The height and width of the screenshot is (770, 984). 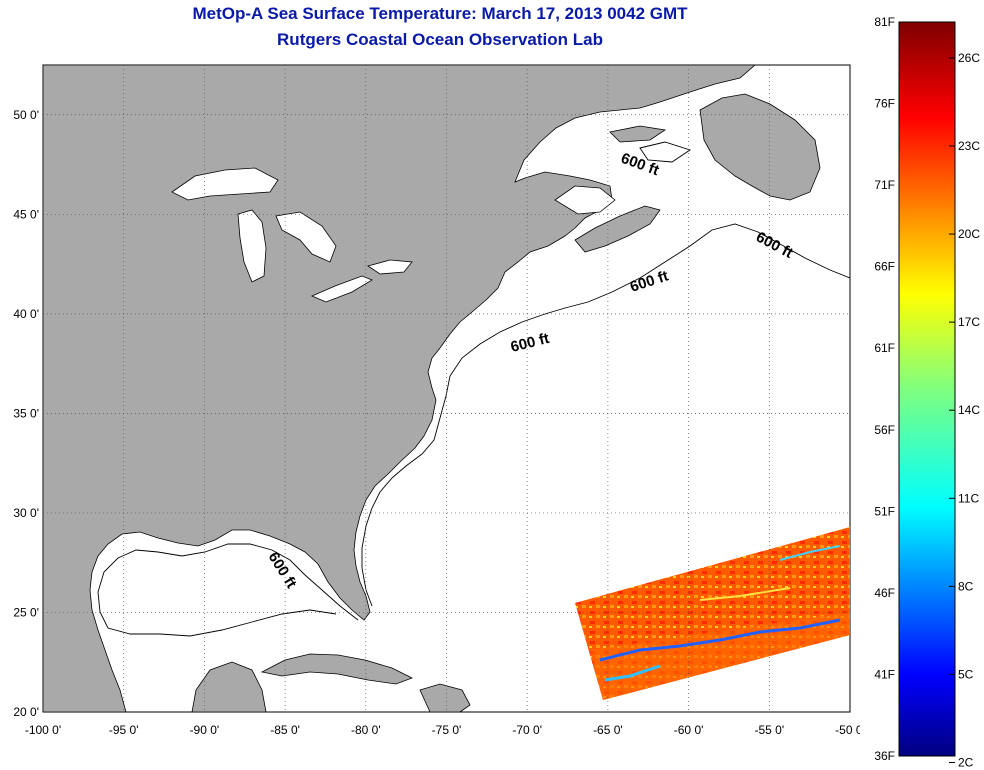 What do you see at coordinates (969, 146) in the screenshot?
I see `colorbar-c-label: 23C` at bounding box center [969, 146].